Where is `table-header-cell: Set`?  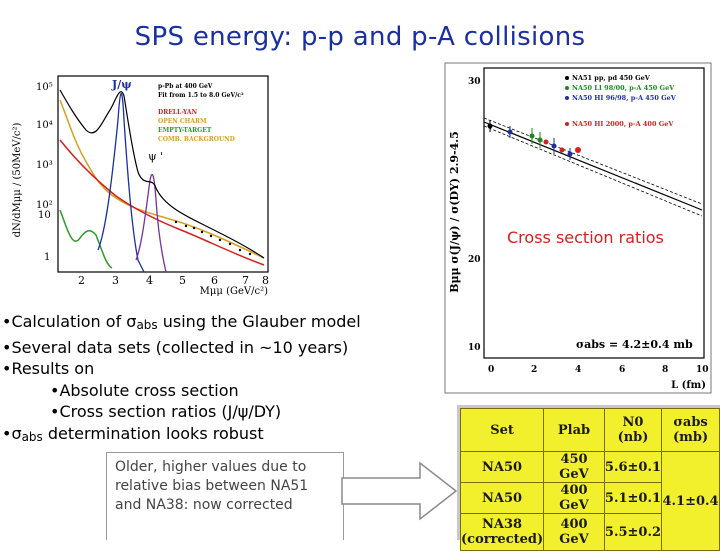 table-header-cell: Set is located at coordinates (502, 430).